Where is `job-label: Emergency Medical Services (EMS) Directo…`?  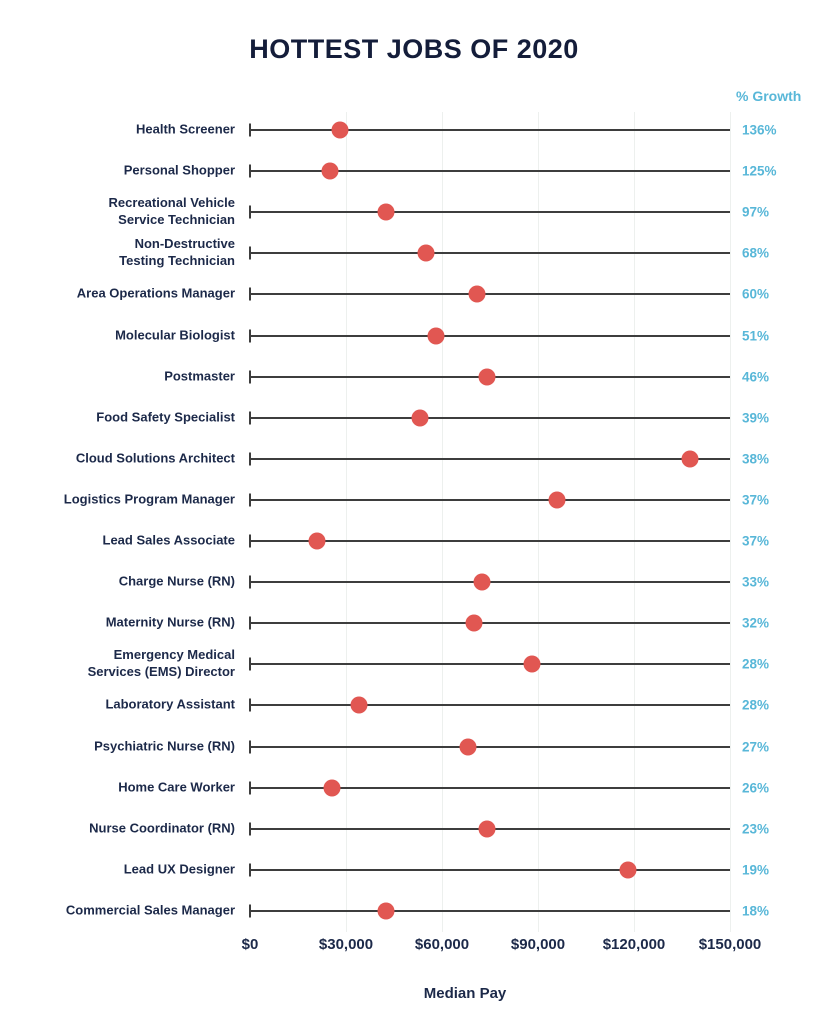
job-label: Emergency Medical Services (EMS) Directo… is located at coordinates (161, 663).